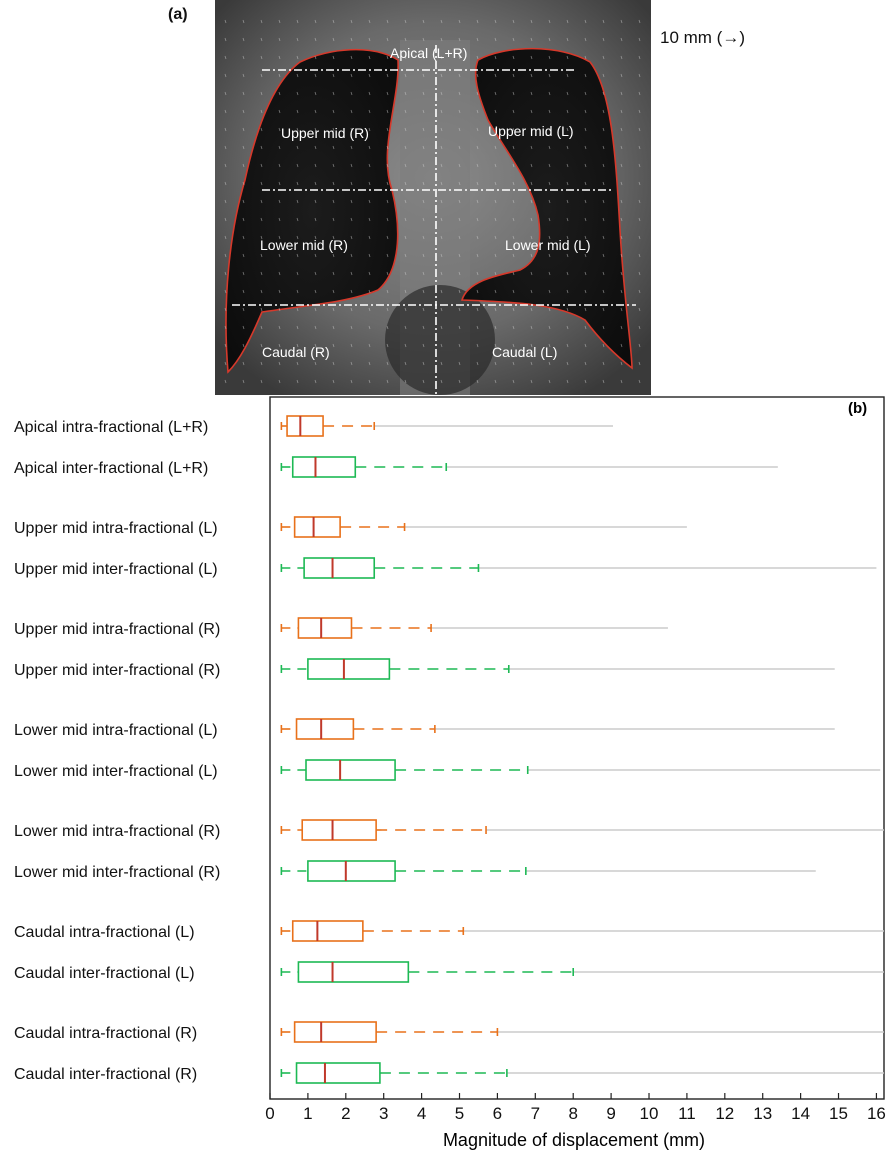  What do you see at coordinates (535, 1113) in the screenshot?
I see `x-tick-label: 7` at bounding box center [535, 1113].